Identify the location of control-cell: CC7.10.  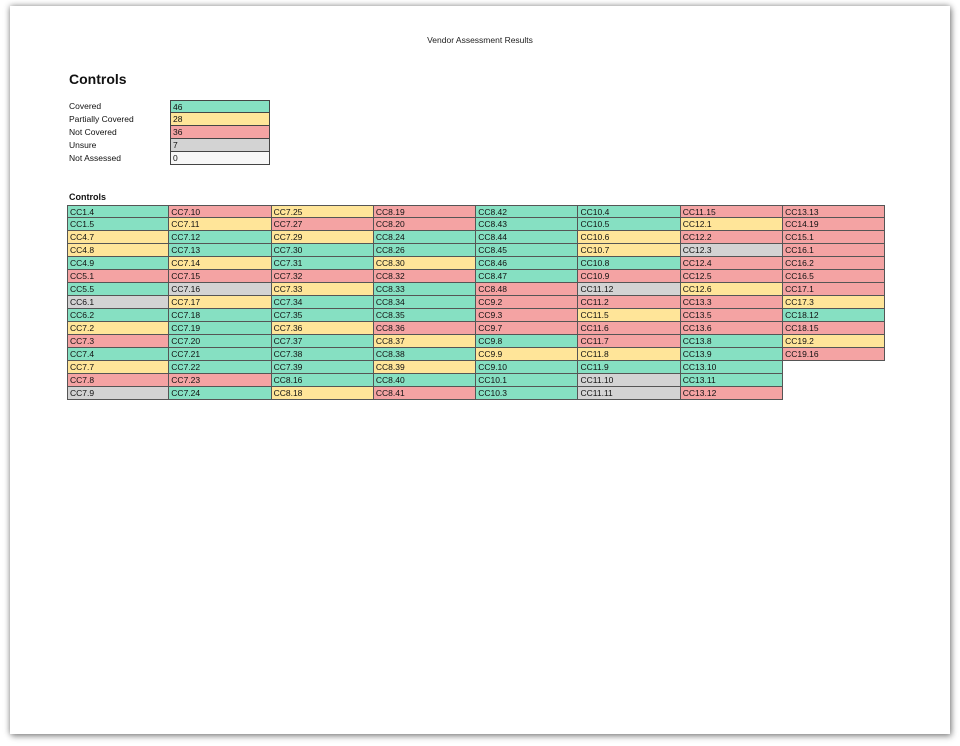
(220, 211).